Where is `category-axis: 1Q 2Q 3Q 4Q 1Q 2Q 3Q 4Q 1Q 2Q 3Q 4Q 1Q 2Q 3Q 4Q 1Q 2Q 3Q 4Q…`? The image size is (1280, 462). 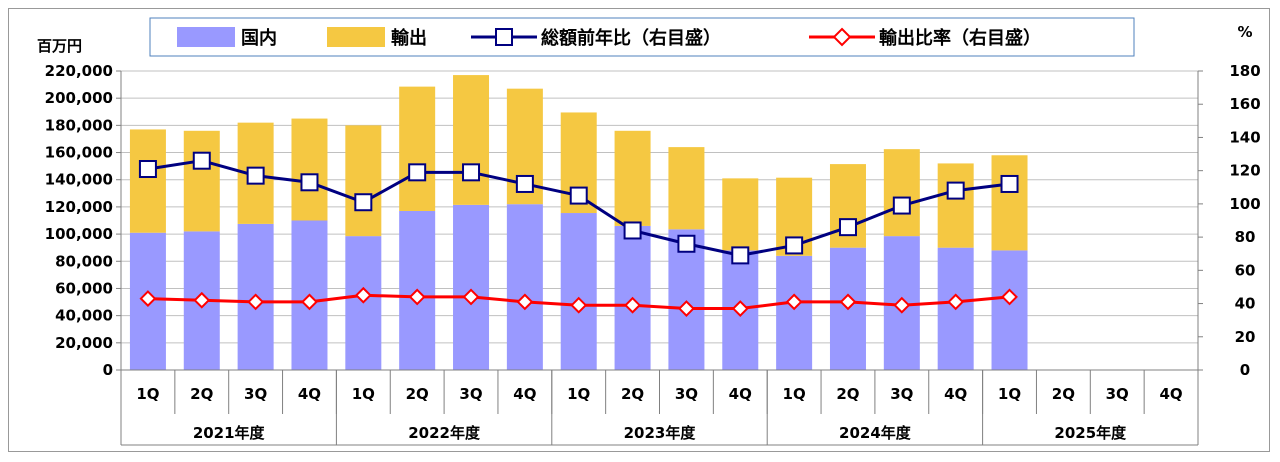 category-axis: 1Q 2Q 3Q 4Q 1Q 2Q 3Q 4Q 1Q 2Q 3Q 4Q 1Q 2Q 3Q 4Q 1Q 2Q 3Q 4Q… is located at coordinates (659, 408).